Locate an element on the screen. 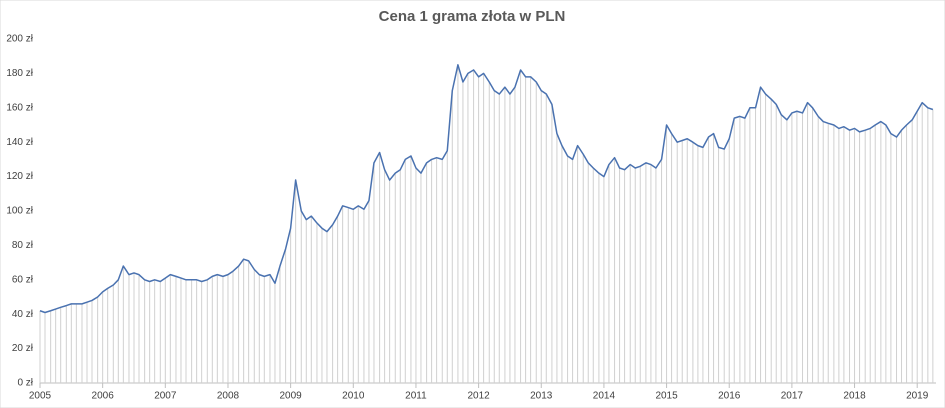  y-tick-label: 60 zł is located at coordinates (23, 279).